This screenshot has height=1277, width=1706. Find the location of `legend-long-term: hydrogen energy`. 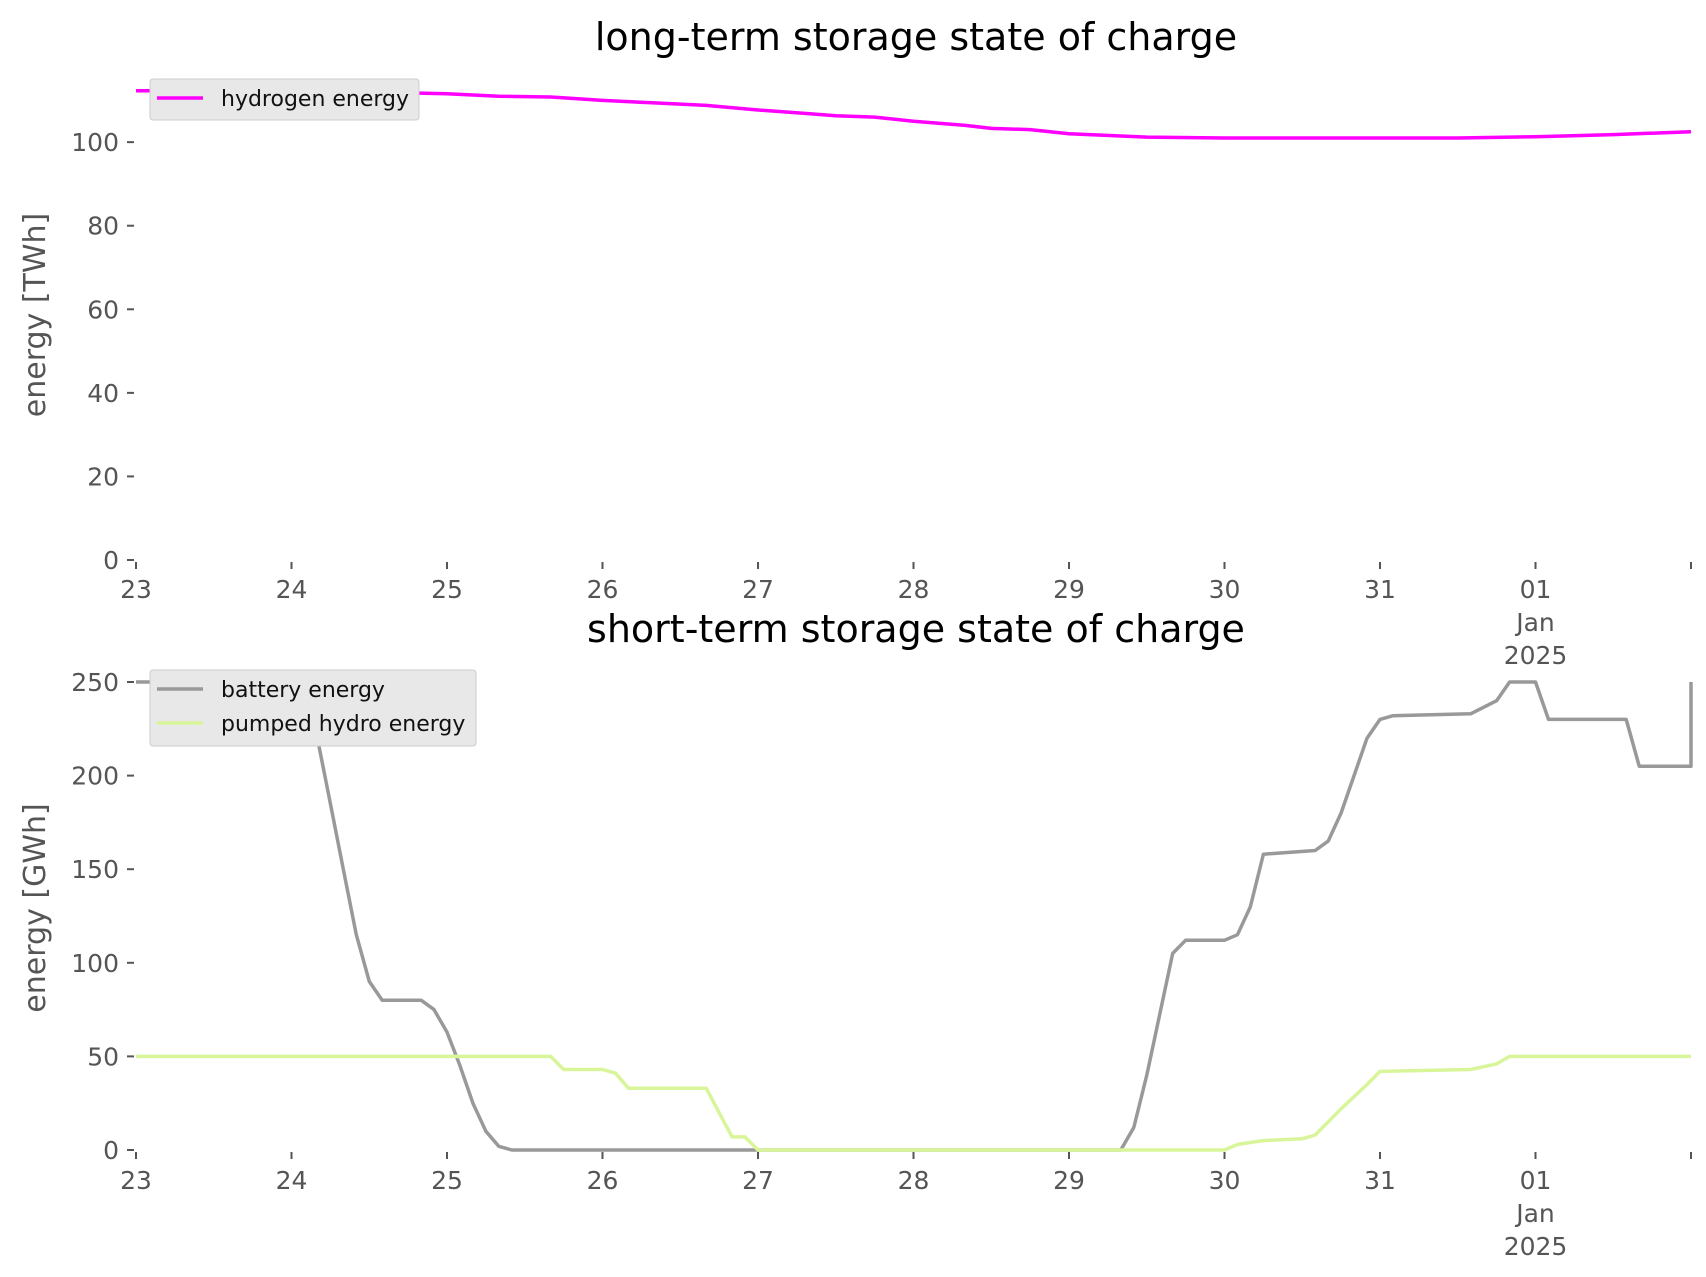

legend-long-term: hydrogen energy is located at coordinates (284, 99).